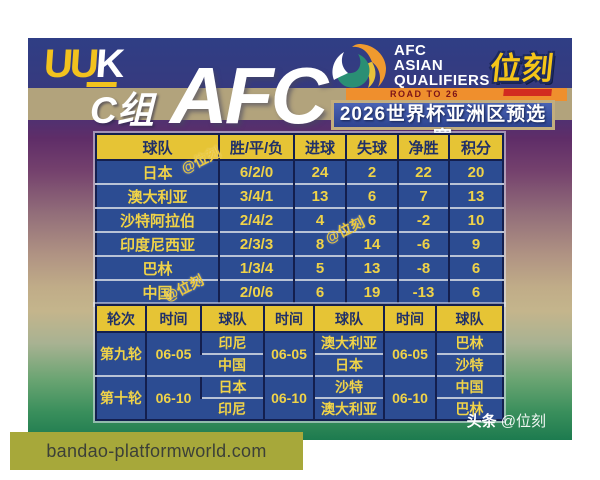  What do you see at coordinates (475, 243) in the screenshot?
I see `pts: 9` at bounding box center [475, 243].